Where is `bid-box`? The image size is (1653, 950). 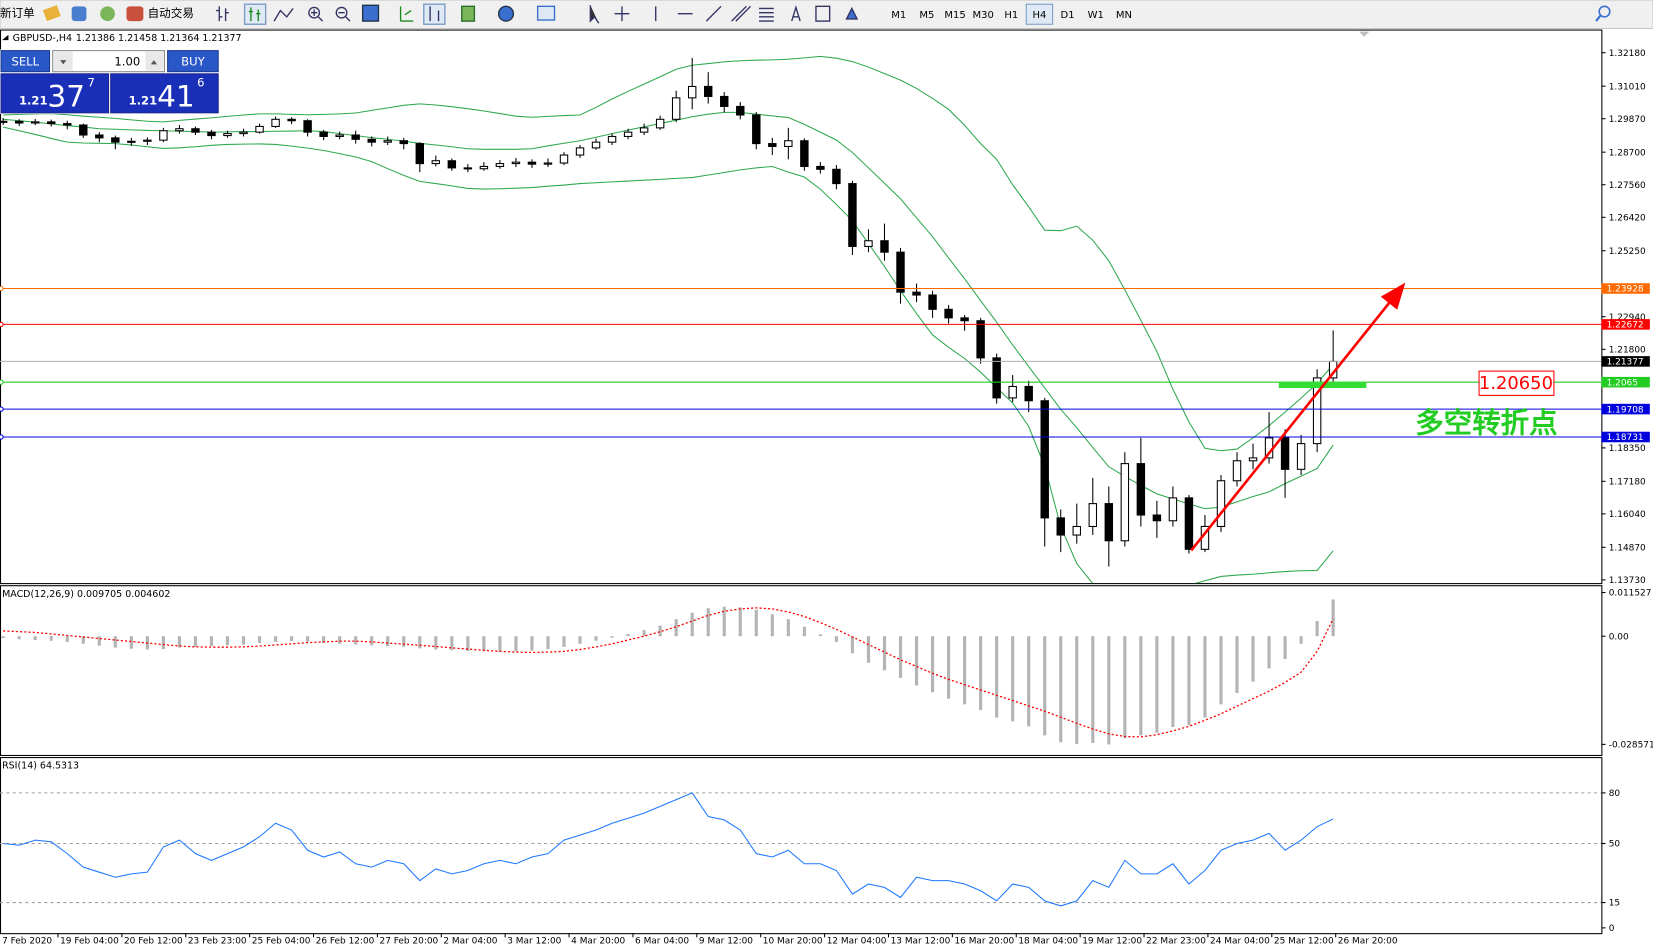 bid-box is located at coordinates (55, 93).